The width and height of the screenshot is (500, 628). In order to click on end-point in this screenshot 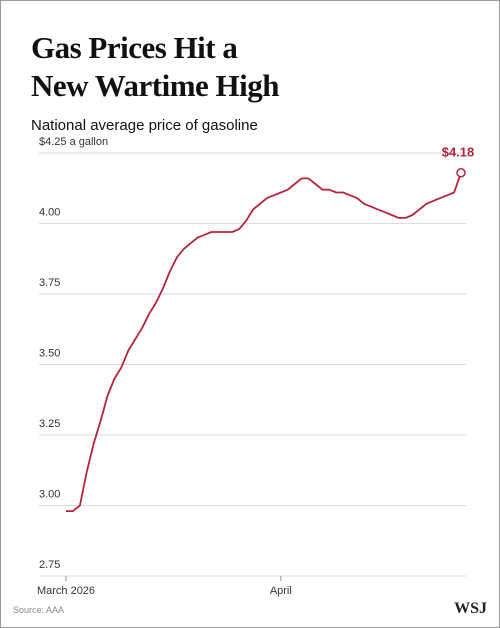, I will do `click(461, 172)`.